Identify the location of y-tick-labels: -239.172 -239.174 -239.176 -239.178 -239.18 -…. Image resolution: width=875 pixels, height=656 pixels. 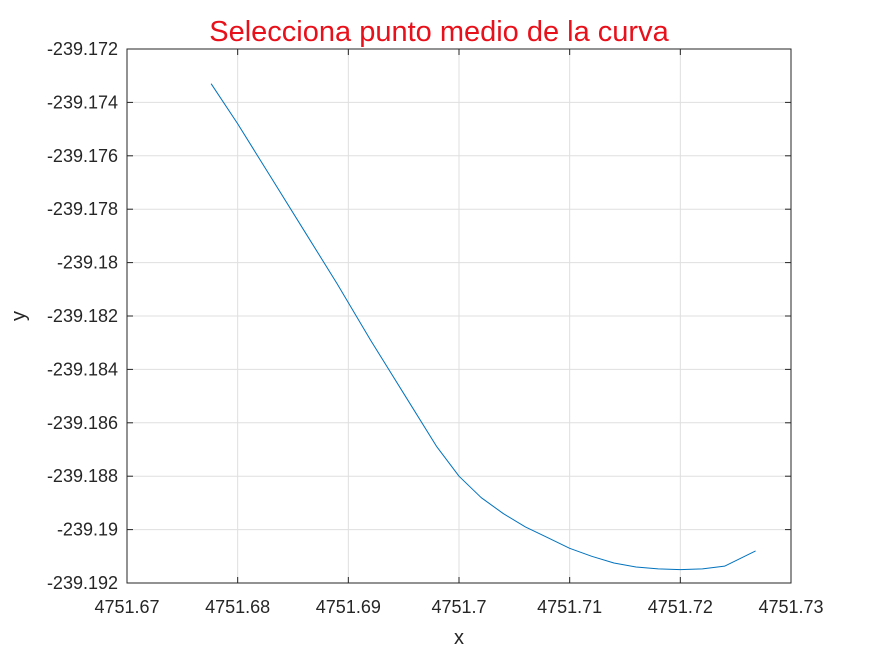
(82, 316).